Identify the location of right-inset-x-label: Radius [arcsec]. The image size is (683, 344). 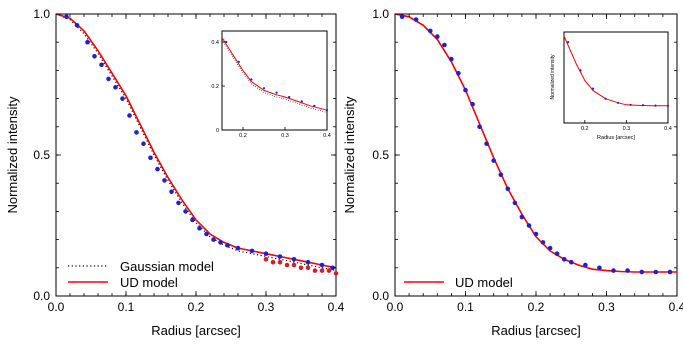
(616, 138).